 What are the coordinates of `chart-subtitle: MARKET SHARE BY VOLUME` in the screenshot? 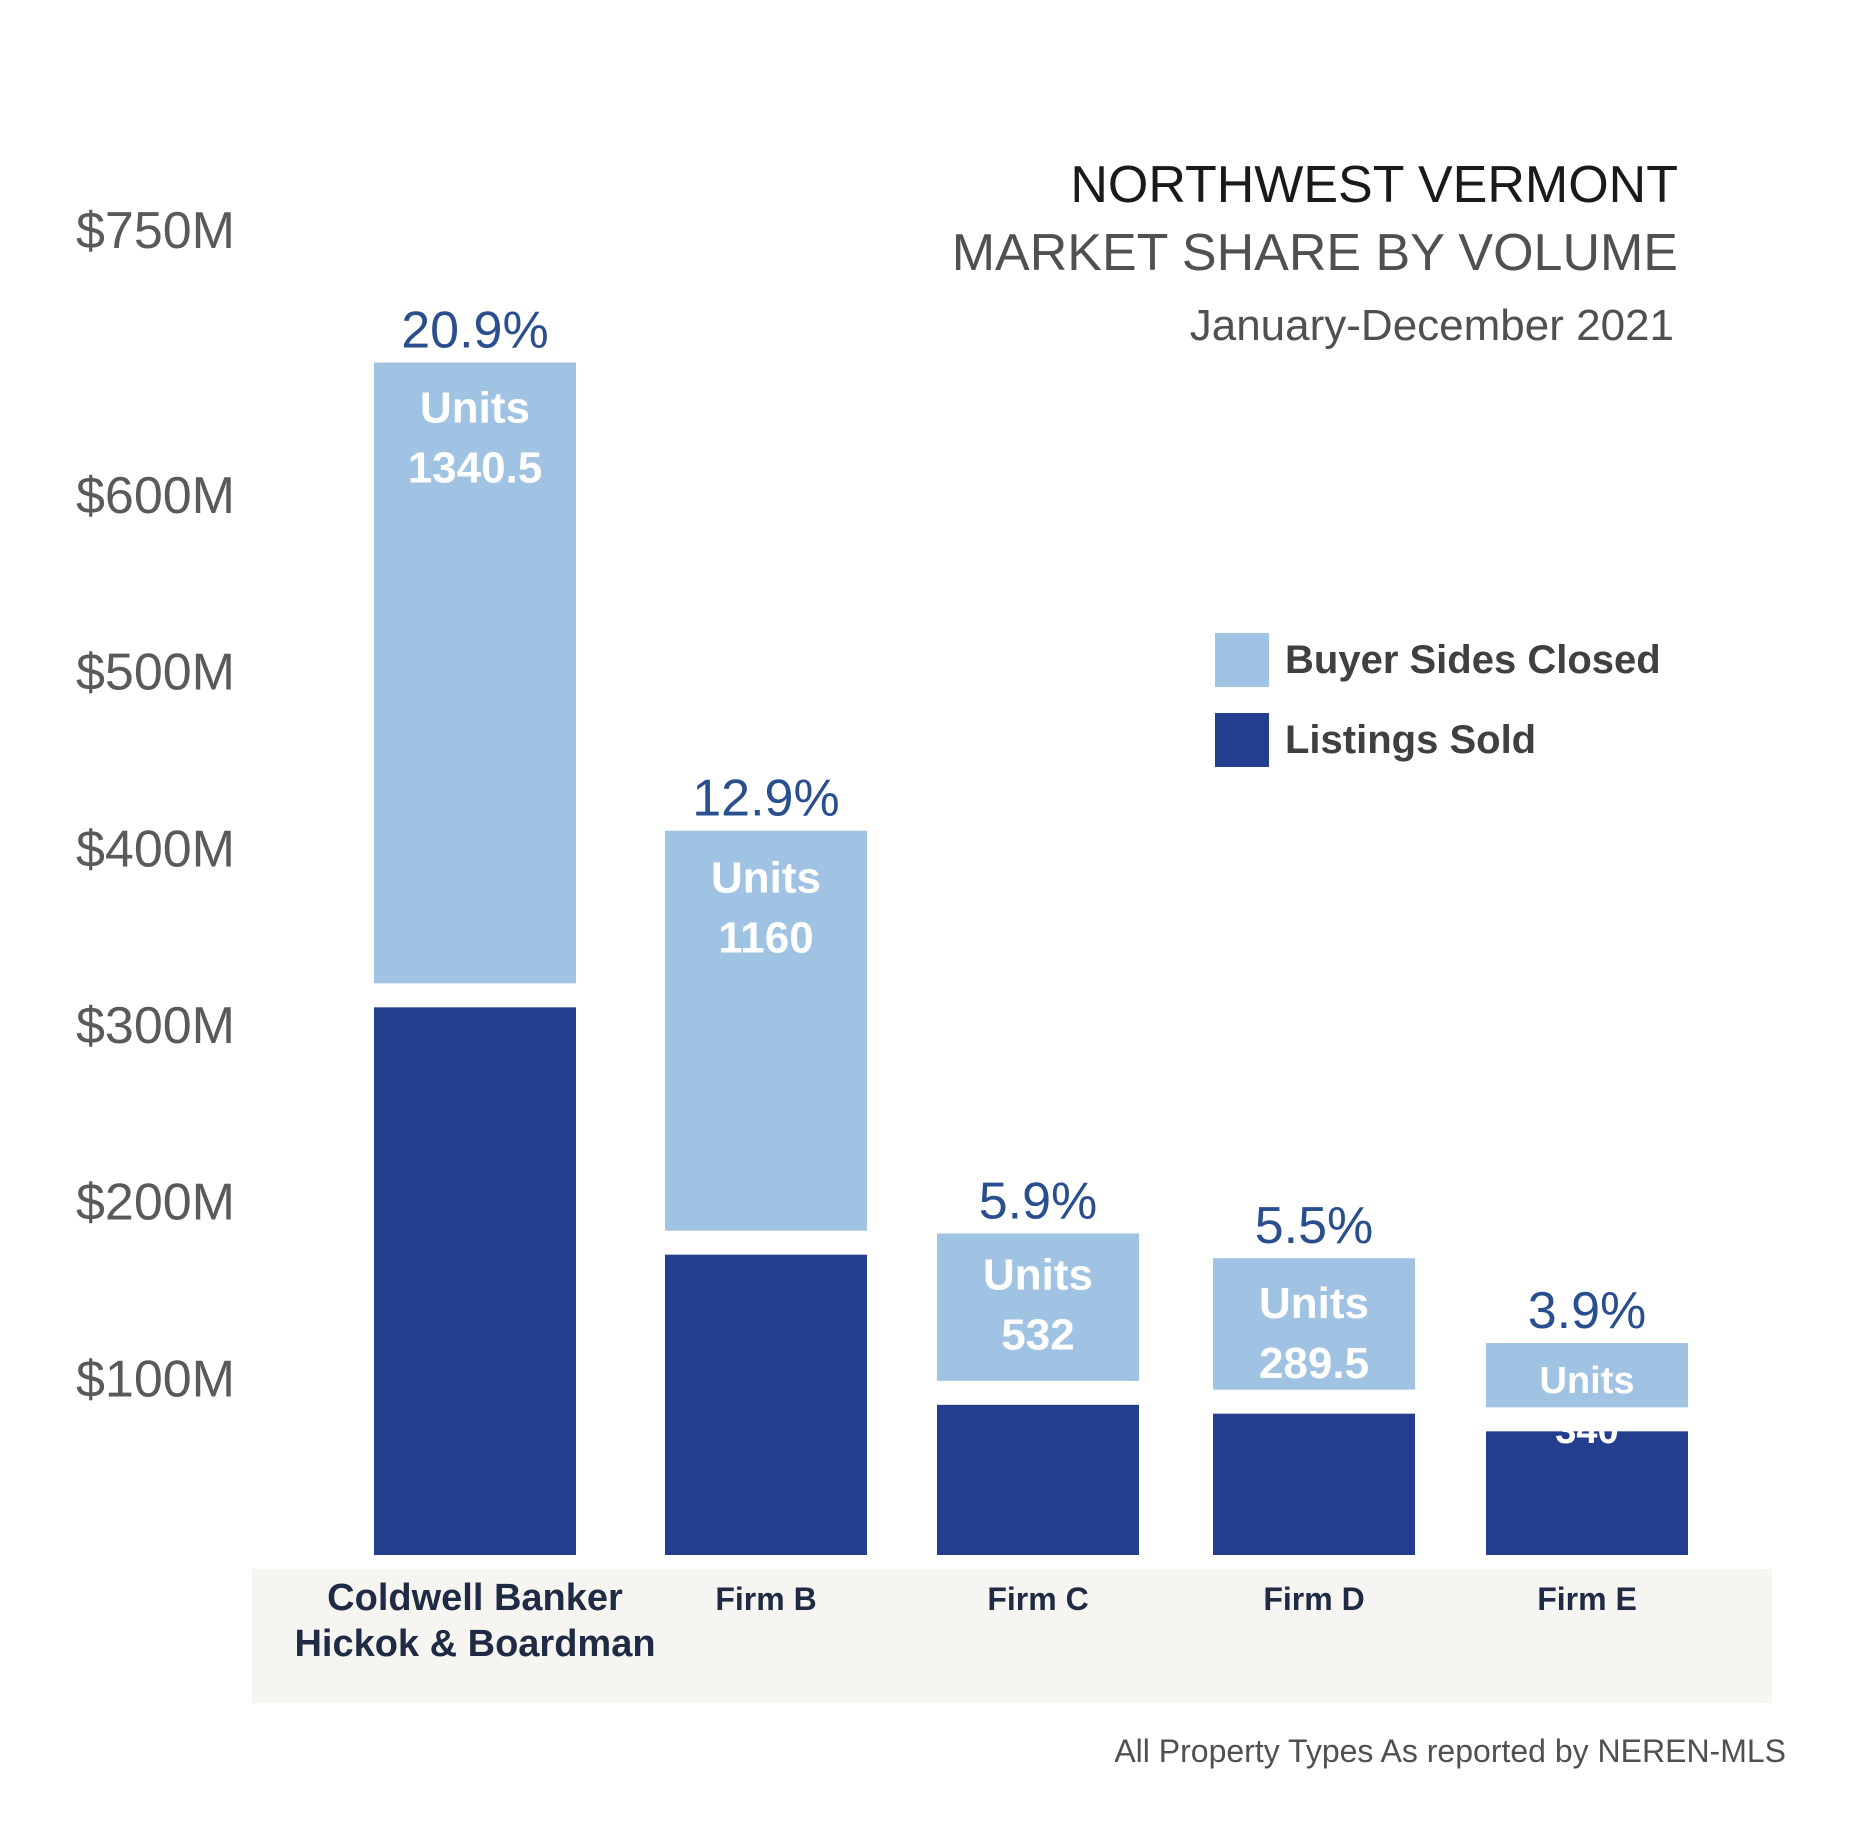 It's located at (1315, 253).